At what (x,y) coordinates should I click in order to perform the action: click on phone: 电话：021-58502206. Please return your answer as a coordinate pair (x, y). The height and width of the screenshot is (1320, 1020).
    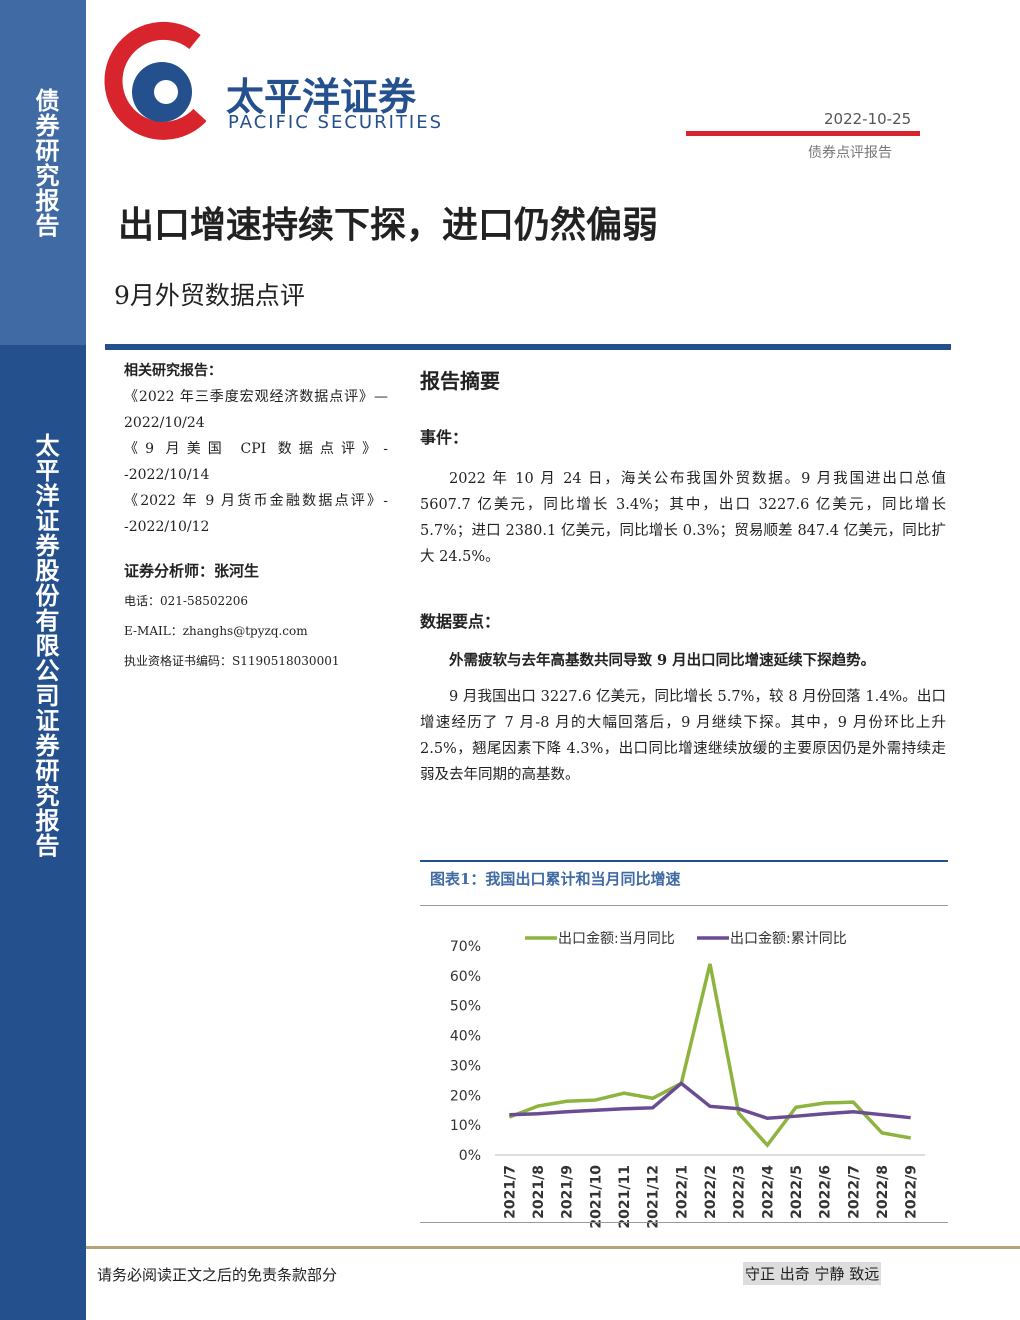
    Looking at the image, I should click on (186, 601).